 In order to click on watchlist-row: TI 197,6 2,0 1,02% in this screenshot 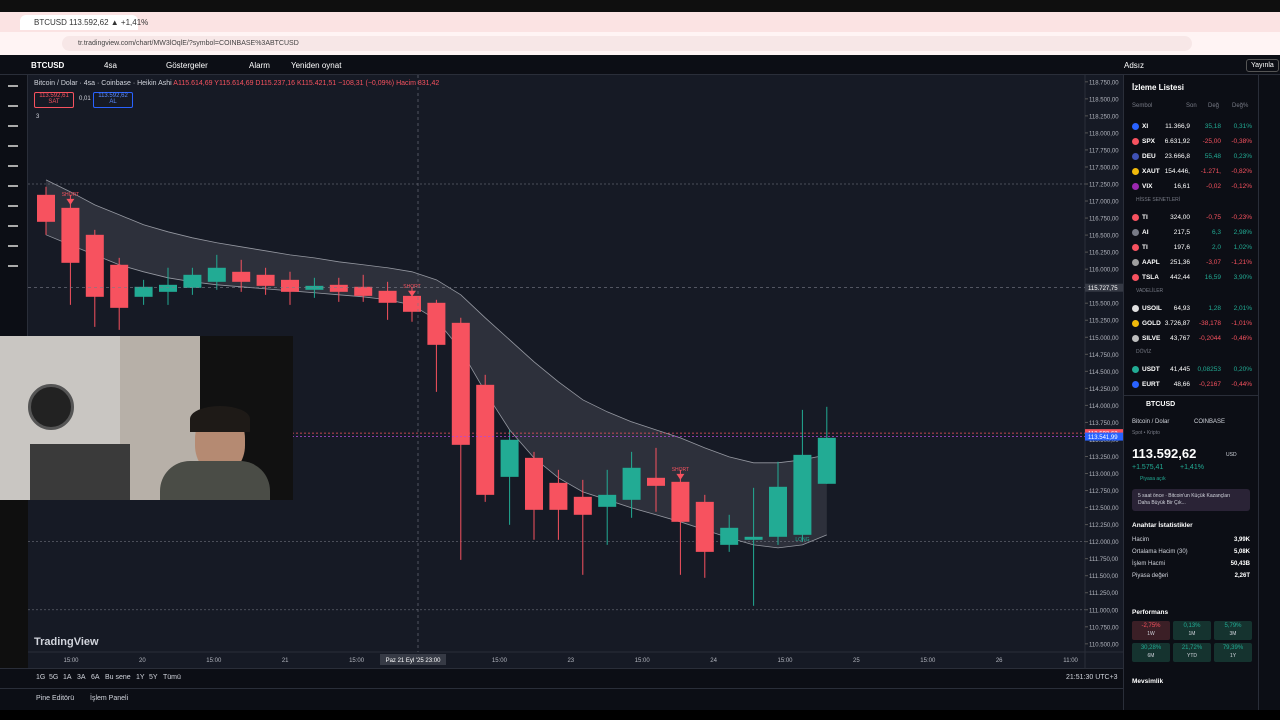, I will do `click(1191, 248)`.